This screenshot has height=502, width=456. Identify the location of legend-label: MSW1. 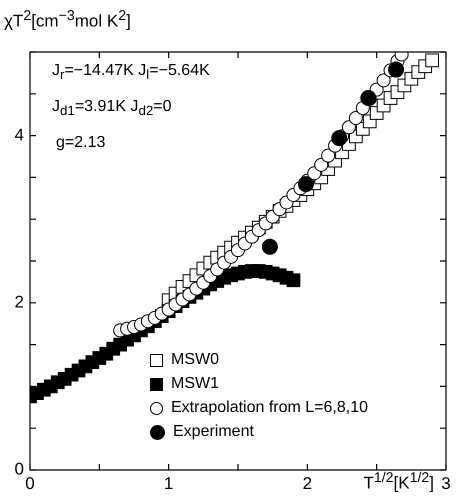
(195, 384).